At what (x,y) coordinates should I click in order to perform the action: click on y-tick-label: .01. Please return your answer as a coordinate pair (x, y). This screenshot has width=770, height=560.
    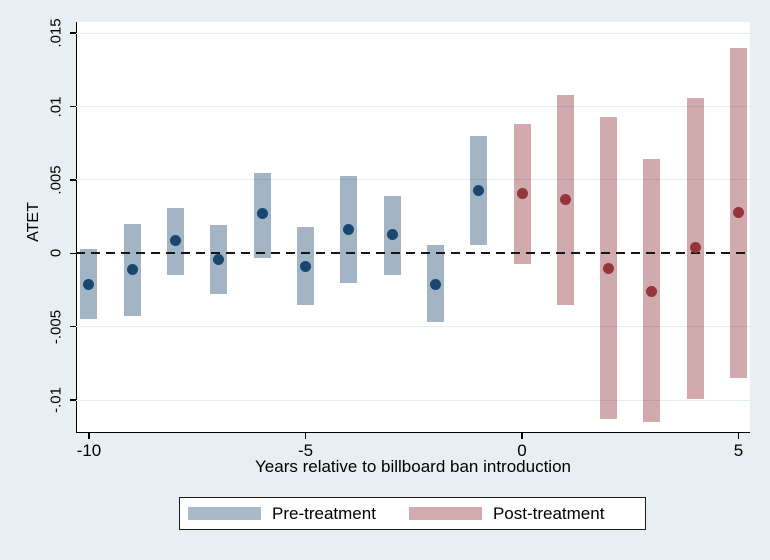
    Looking at the image, I should click on (56, 106).